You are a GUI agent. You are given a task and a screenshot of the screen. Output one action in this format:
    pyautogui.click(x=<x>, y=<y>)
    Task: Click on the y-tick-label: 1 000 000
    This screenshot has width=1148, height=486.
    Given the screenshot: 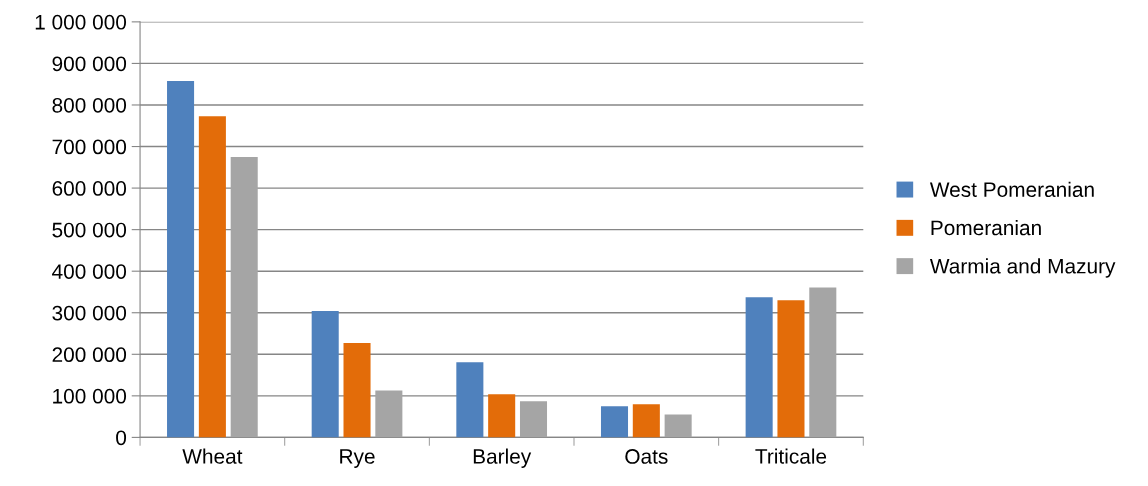 What is the action you would take?
    pyautogui.click(x=81, y=22)
    